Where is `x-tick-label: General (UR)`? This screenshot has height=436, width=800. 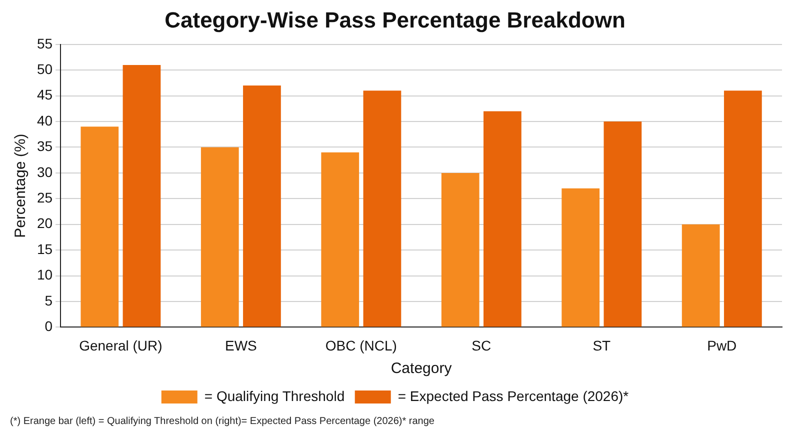 x-tick-label: General (UR) is located at coordinates (120, 345).